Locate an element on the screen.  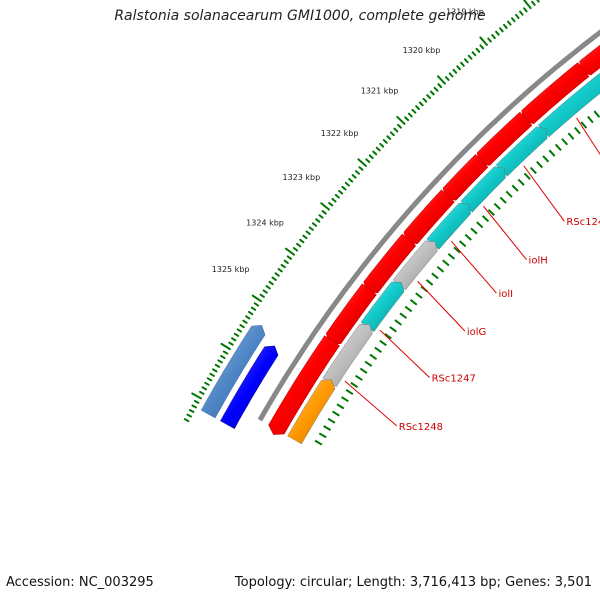
accession-info: Accession: NC_003295 is located at coordinates (80, 582).